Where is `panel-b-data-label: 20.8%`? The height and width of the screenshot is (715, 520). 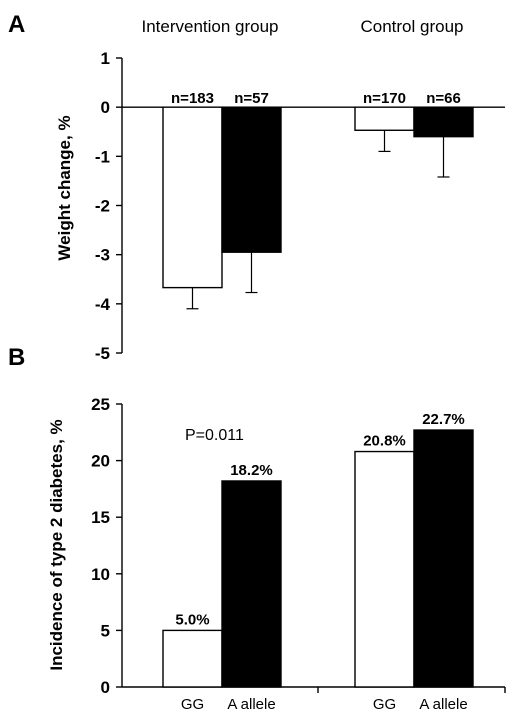
panel-b-data-label: 20.8% is located at coordinates (384, 441).